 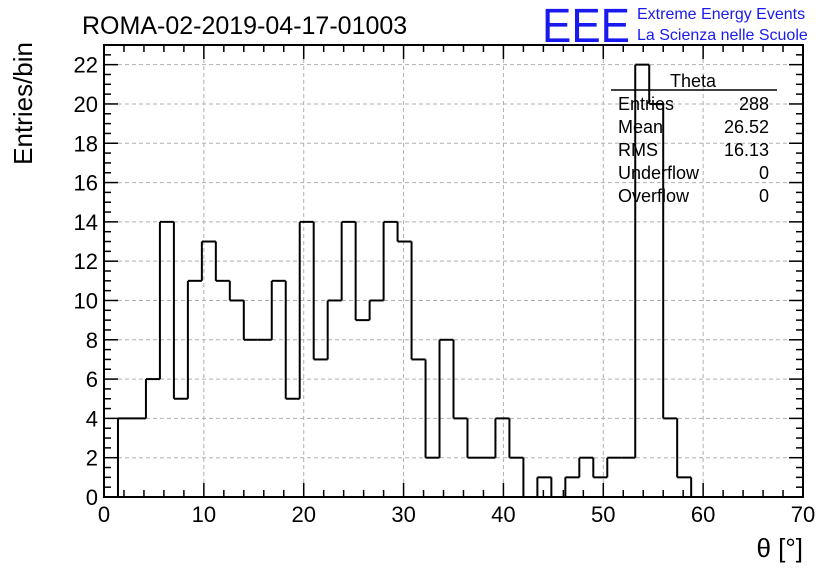 I want to click on stats-row-label: Underflow, so click(x=659, y=173).